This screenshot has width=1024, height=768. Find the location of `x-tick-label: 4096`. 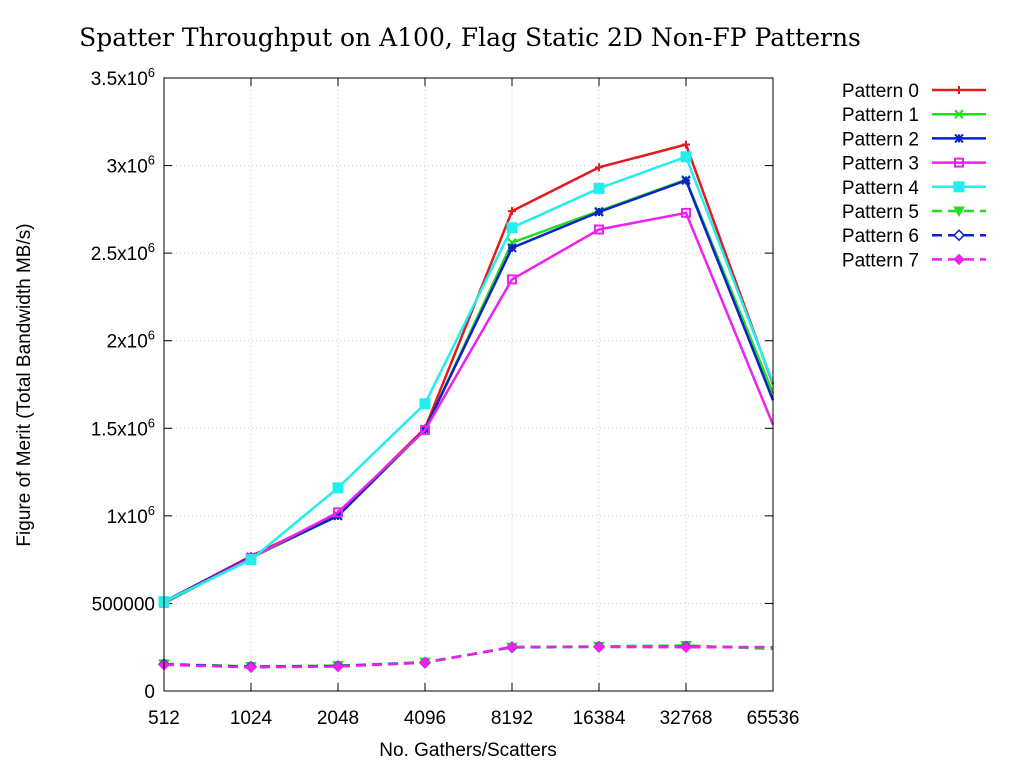

x-tick-label: 4096 is located at coordinates (425, 718).